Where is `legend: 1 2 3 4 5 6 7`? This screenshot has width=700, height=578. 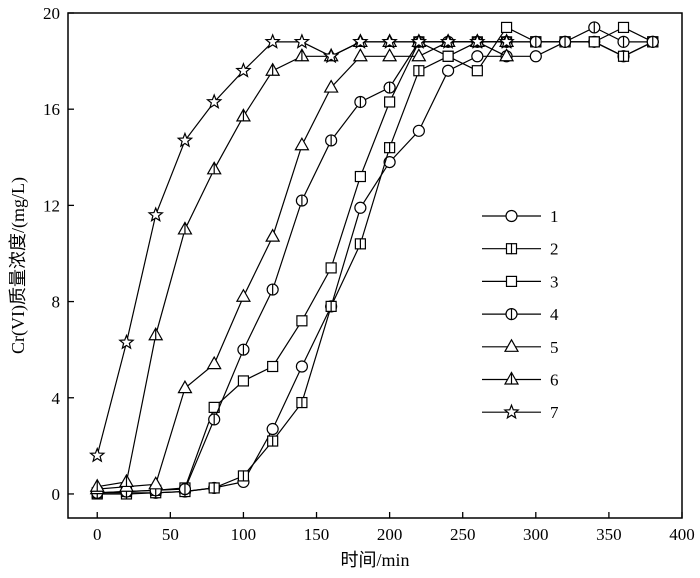 legend: 1 2 3 4 5 6 7 is located at coordinates (520, 314).